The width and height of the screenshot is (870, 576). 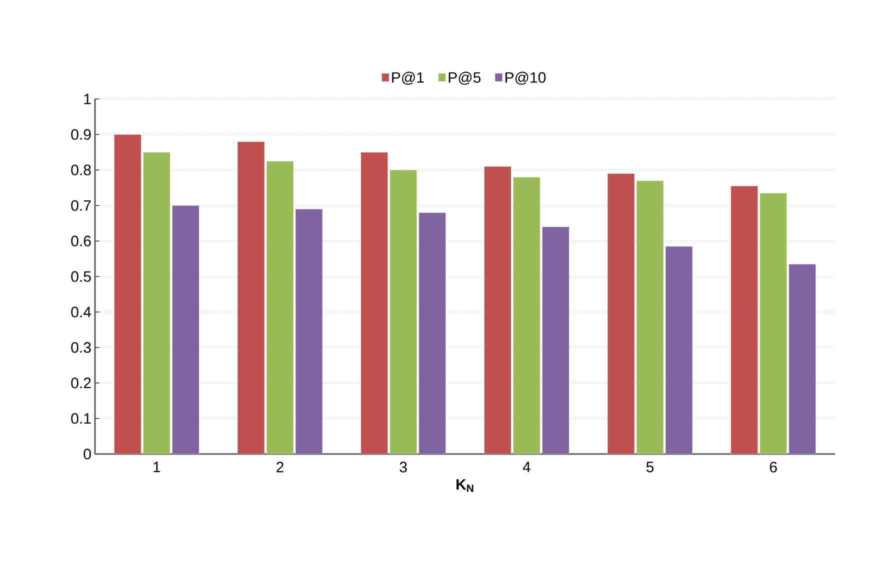 I want to click on y-tick-label: 0.6, so click(x=81, y=241).